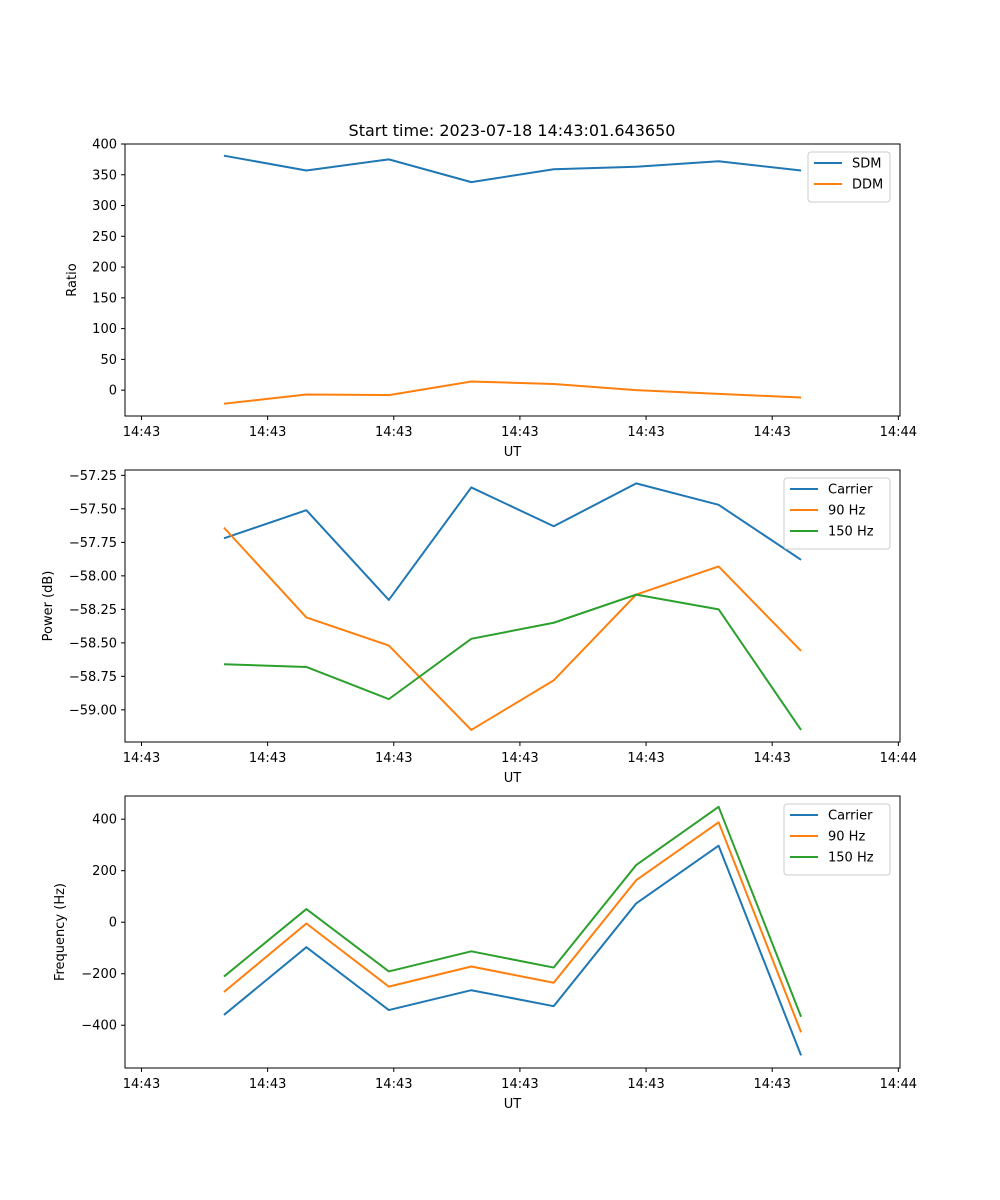 The image size is (1000, 1200). Describe the element at coordinates (104, 206) in the screenshot. I see `y-tick-label: 300` at that location.